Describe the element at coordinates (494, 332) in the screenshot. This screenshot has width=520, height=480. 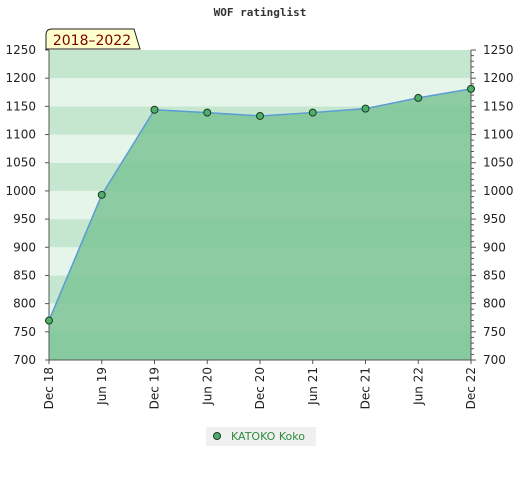
I see `y-tick-label-right: 750` at that location.